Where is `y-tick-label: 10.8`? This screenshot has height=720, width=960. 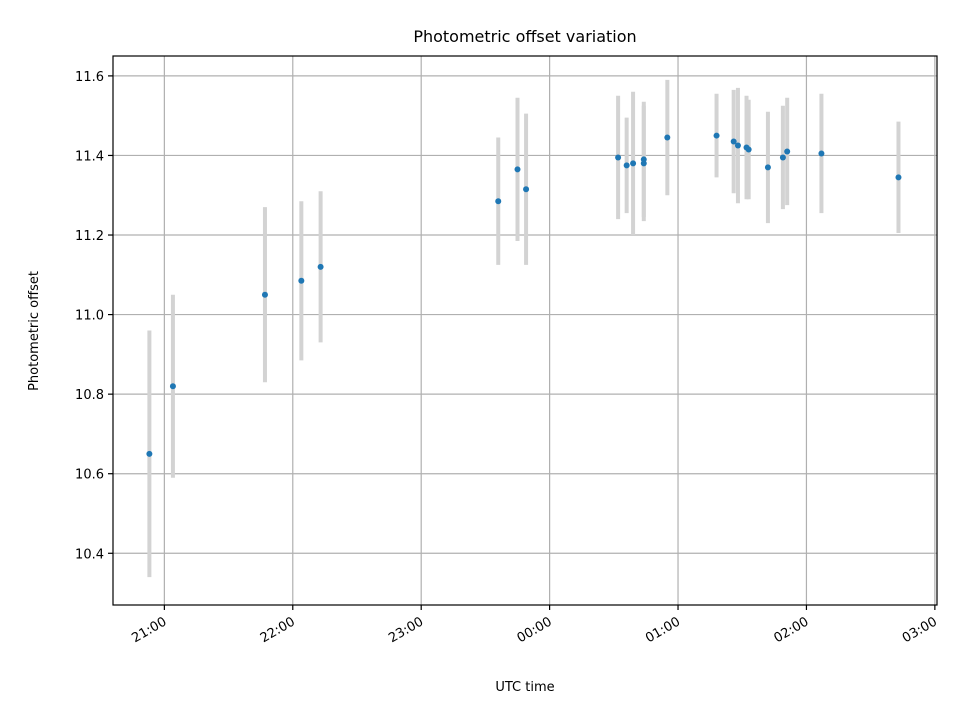 y-tick-label: 10.8 is located at coordinates (89, 395).